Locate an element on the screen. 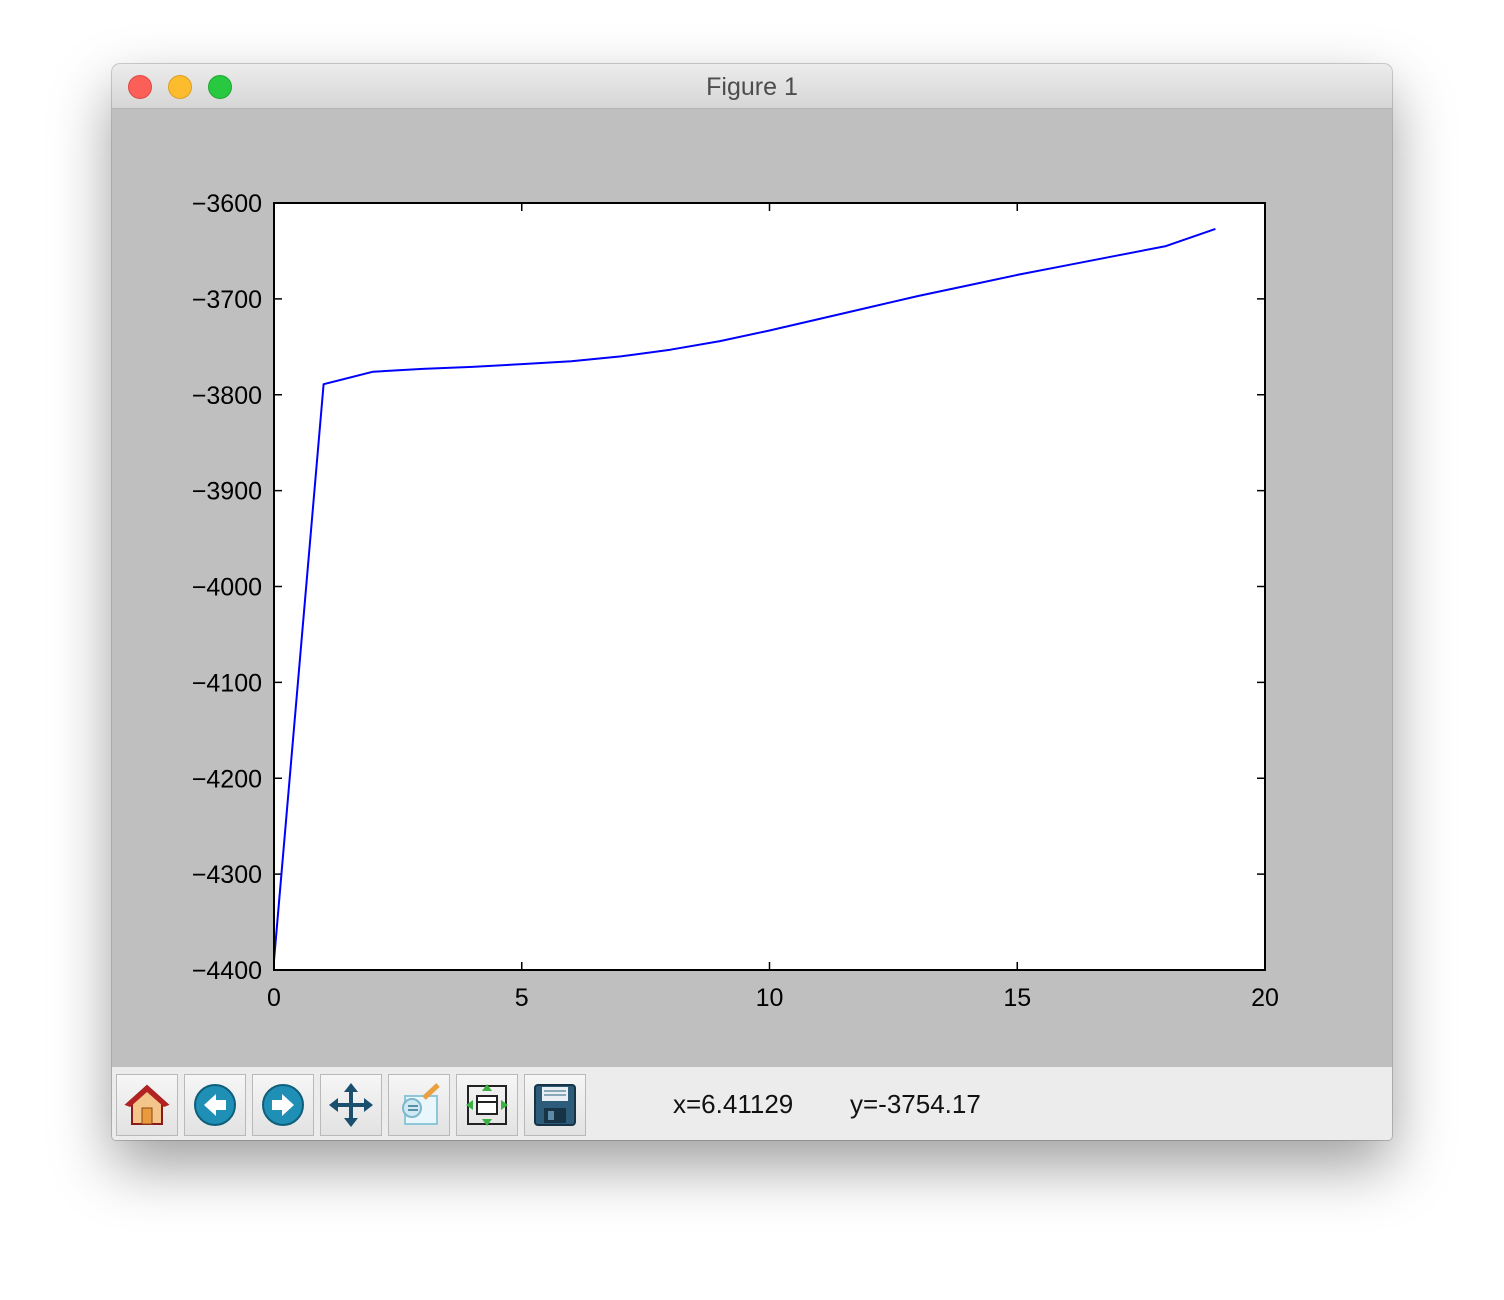 This screenshot has height=1300, width=1504. zoom-window-button is located at coordinates (220, 87).